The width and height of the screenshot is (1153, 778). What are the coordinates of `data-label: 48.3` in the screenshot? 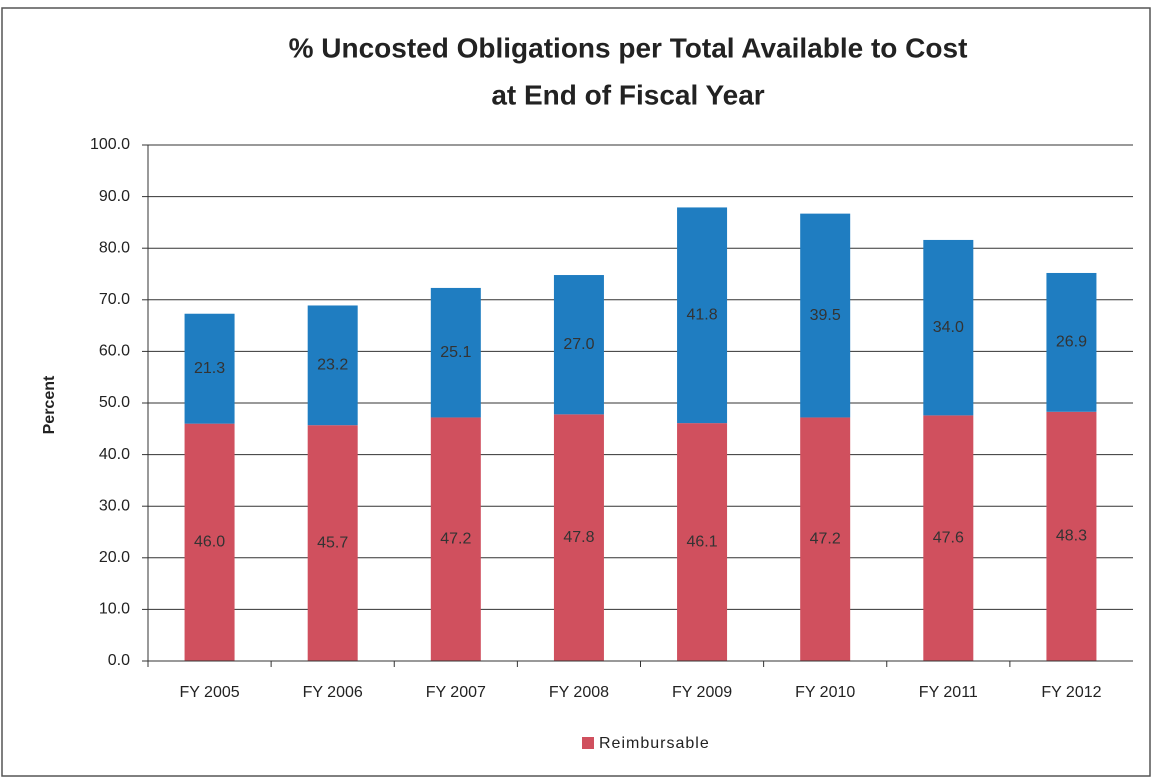 It's located at (1071, 536).